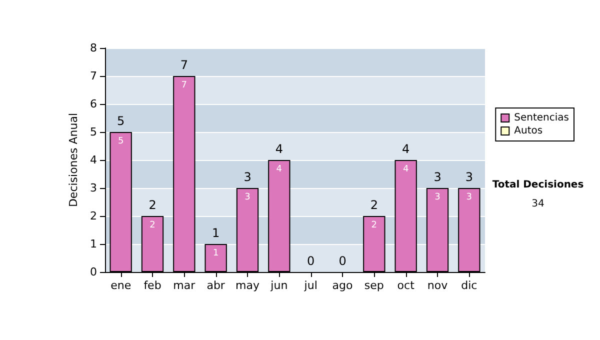 This screenshot has height=340, width=600. What do you see at coordinates (121, 121) in the screenshot?
I see `total-label: 5` at bounding box center [121, 121].